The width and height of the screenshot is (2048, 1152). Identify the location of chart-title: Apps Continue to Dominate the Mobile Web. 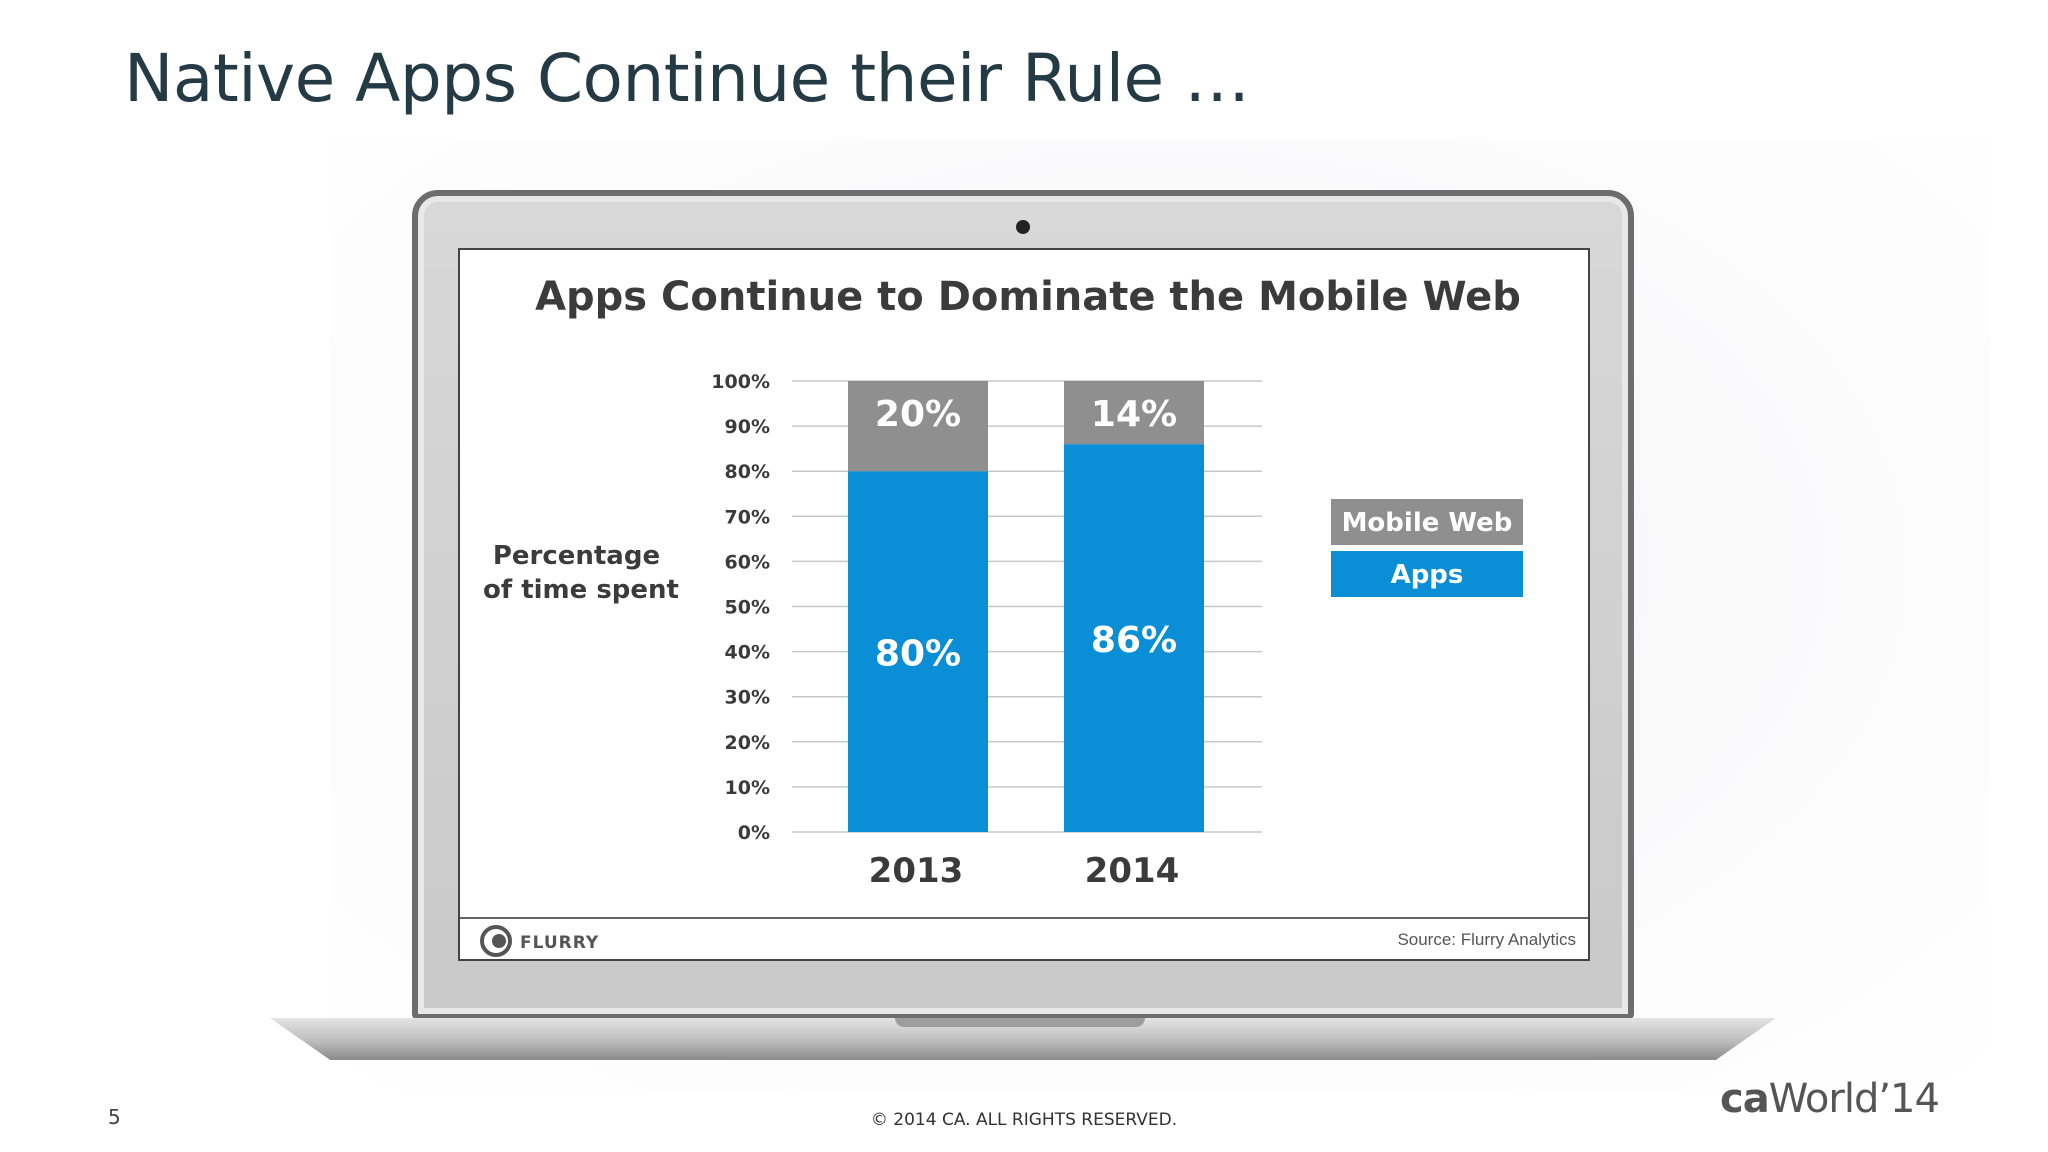
(1028, 297).